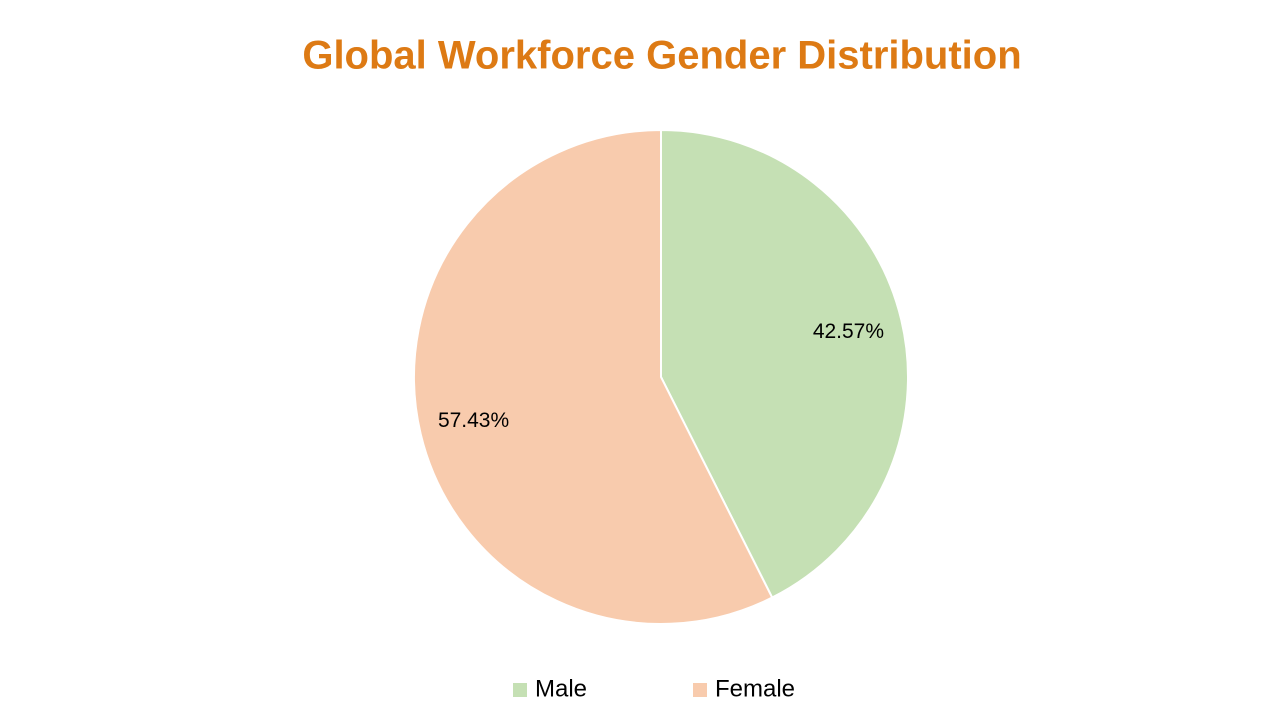 The height and width of the screenshot is (720, 1280). I want to click on legend-label: Male, so click(561, 688).